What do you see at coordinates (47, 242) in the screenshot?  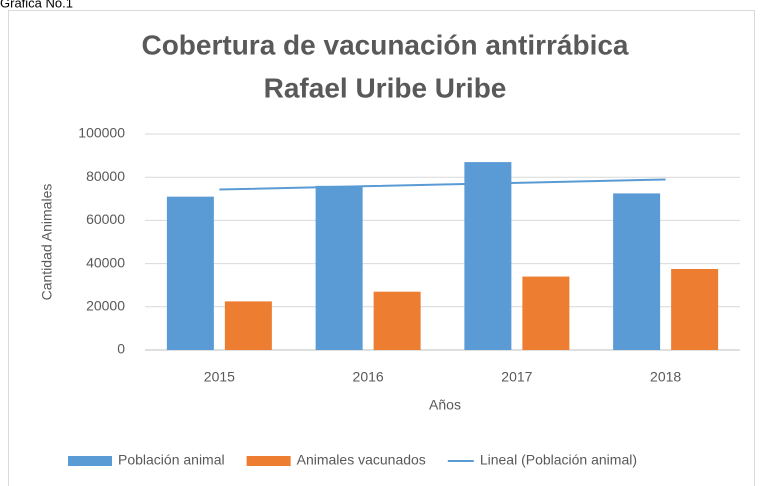 I see `y-axis-label: Cantidad Animales` at bounding box center [47, 242].